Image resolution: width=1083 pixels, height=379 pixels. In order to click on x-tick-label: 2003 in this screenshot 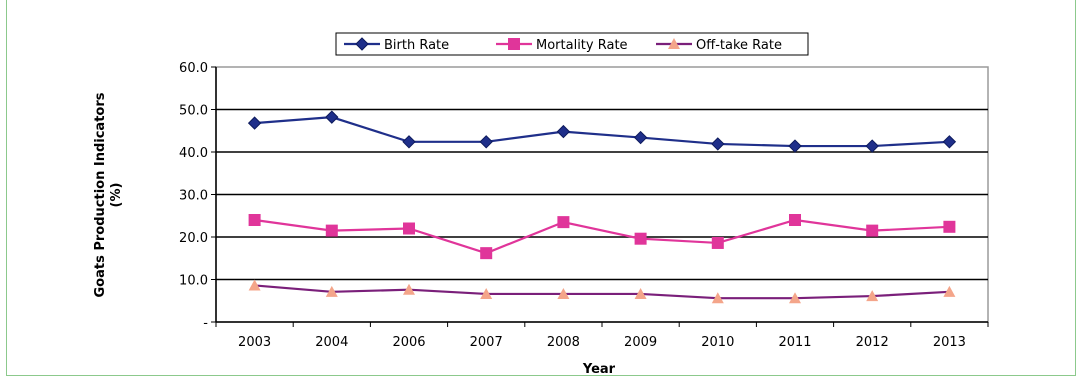, I will do `click(254, 342)`.